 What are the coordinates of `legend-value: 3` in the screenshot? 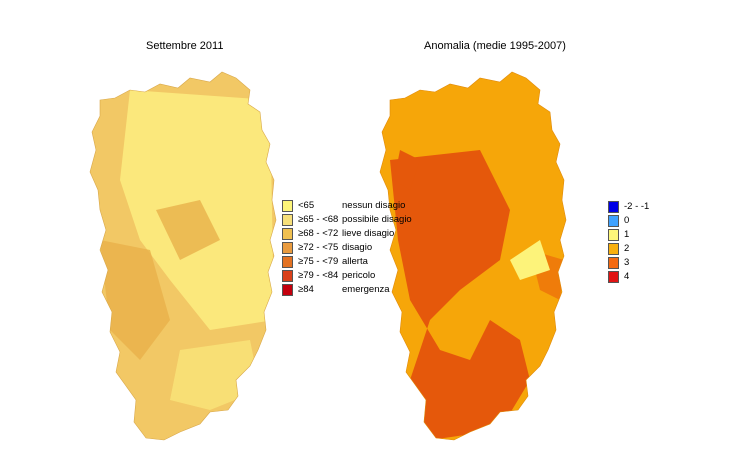 It's located at (626, 263).